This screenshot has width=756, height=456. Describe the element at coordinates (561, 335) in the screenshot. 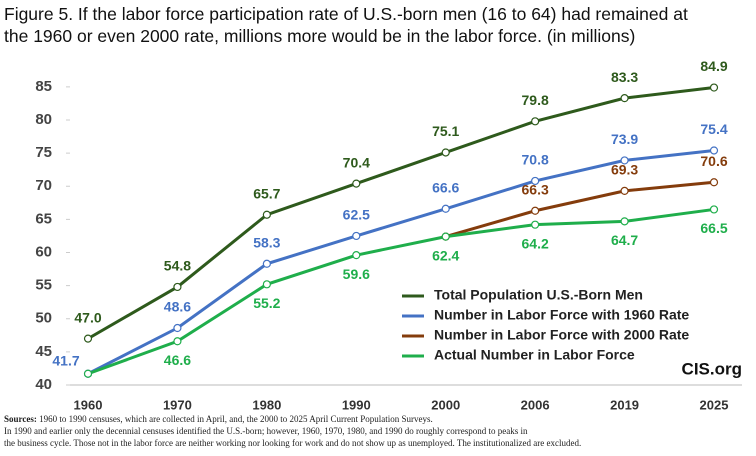

I see `legend-label: Number in Labor Force with 2000 Rate` at that location.